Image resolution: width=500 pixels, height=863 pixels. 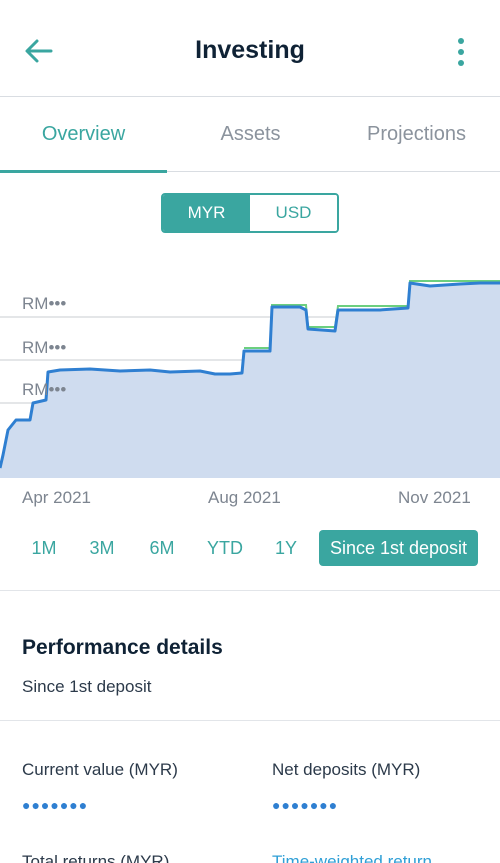 What do you see at coordinates (352, 857) in the screenshot?
I see `time-weighted-return-link: Time-weighted return` at bounding box center [352, 857].